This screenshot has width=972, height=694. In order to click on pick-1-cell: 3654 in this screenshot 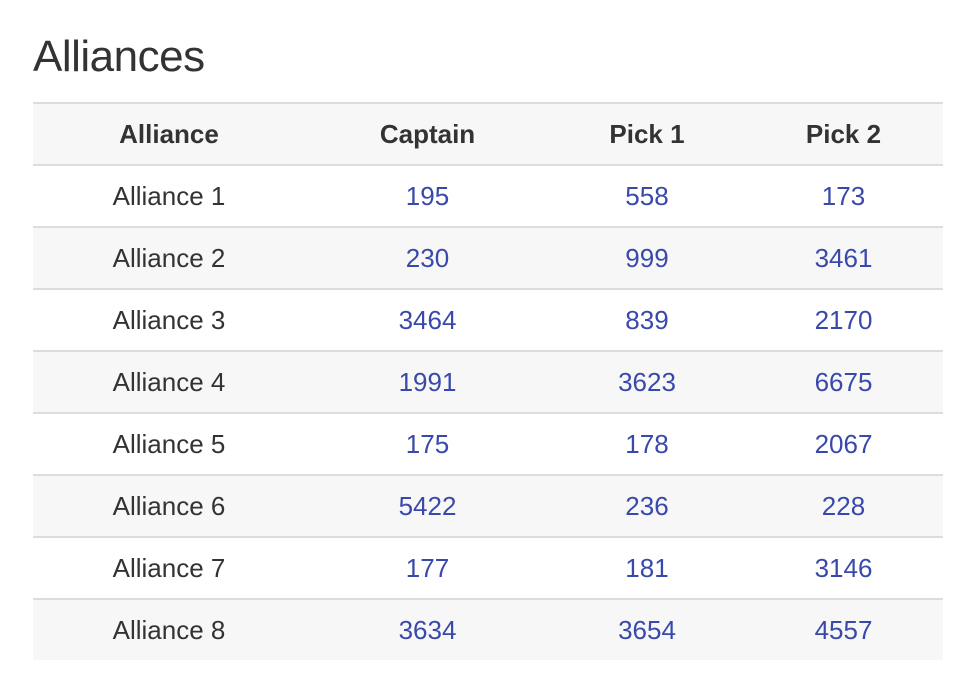, I will do `click(647, 629)`.